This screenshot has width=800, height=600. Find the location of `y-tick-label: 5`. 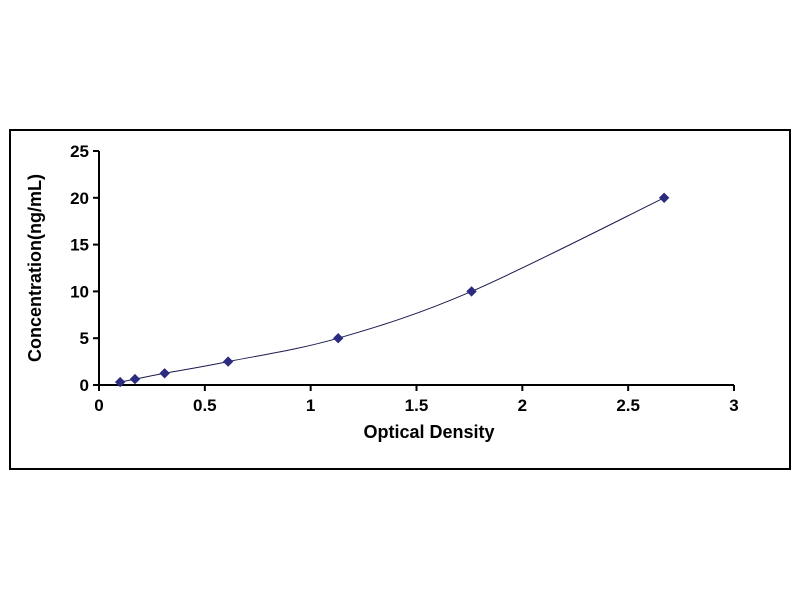

y-tick-label: 5 is located at coordinates (84, 338).